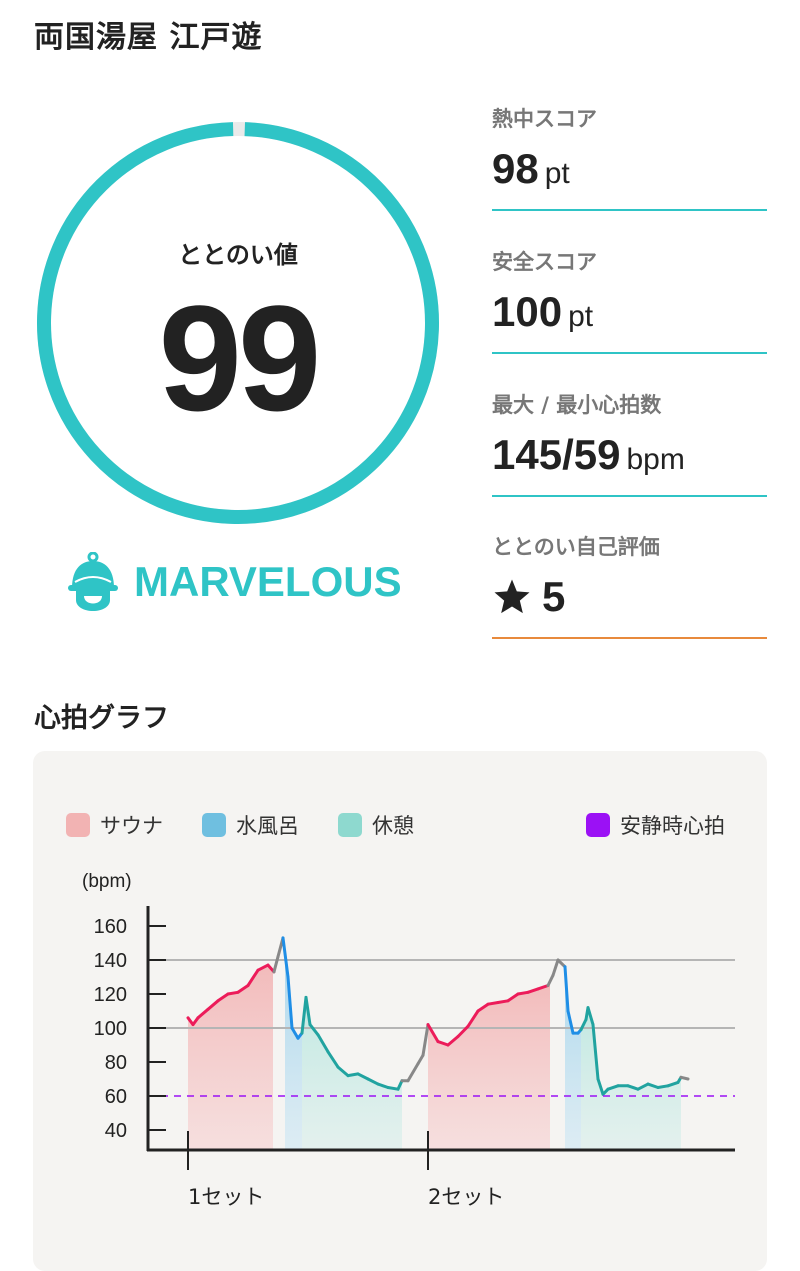  I want to click on y-tick-label: 160, so click(110, 927).